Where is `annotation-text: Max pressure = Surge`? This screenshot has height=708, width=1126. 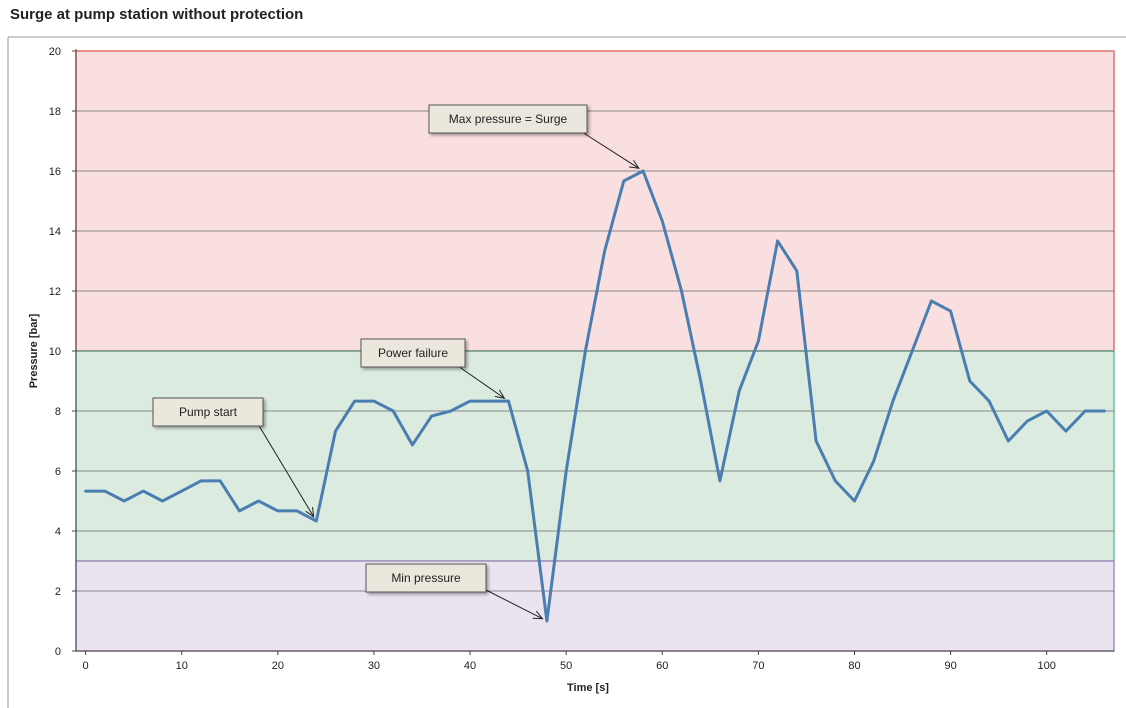
annotation-text: Max pressure = Surge is located at coordinates (508, 119).